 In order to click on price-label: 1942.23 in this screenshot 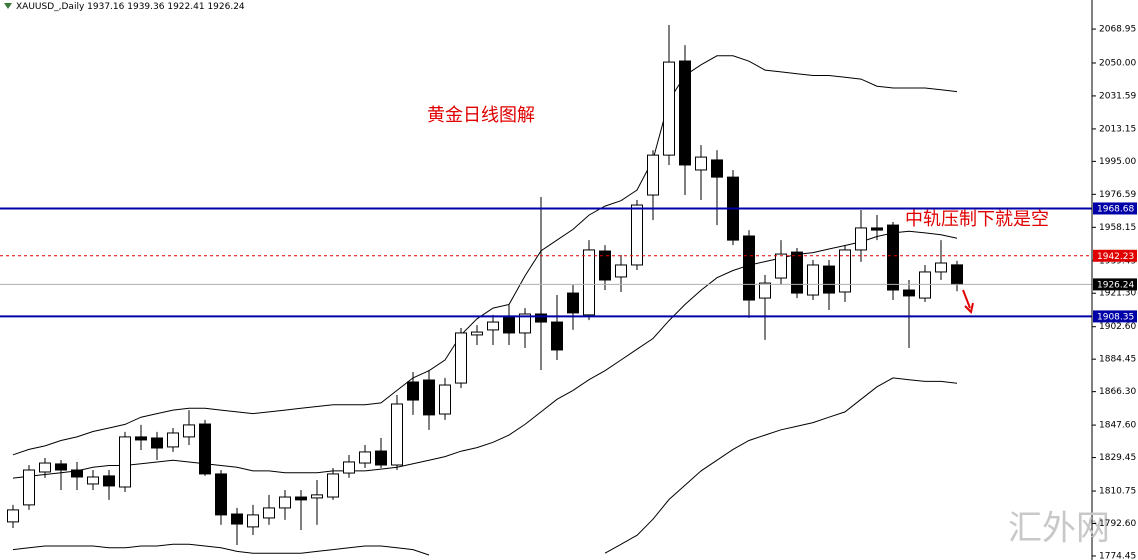, I will do `click(1115, 257)`.